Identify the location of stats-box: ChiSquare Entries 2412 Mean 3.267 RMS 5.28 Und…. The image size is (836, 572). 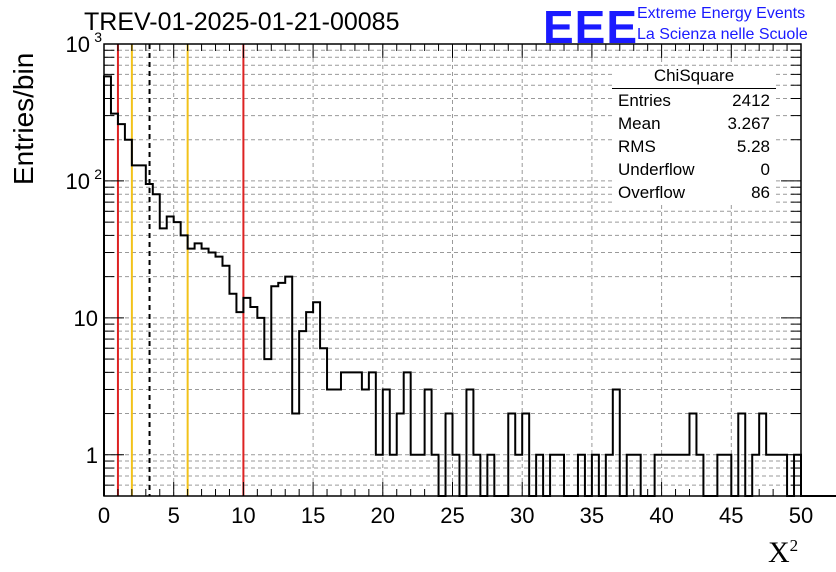
(694, 135).